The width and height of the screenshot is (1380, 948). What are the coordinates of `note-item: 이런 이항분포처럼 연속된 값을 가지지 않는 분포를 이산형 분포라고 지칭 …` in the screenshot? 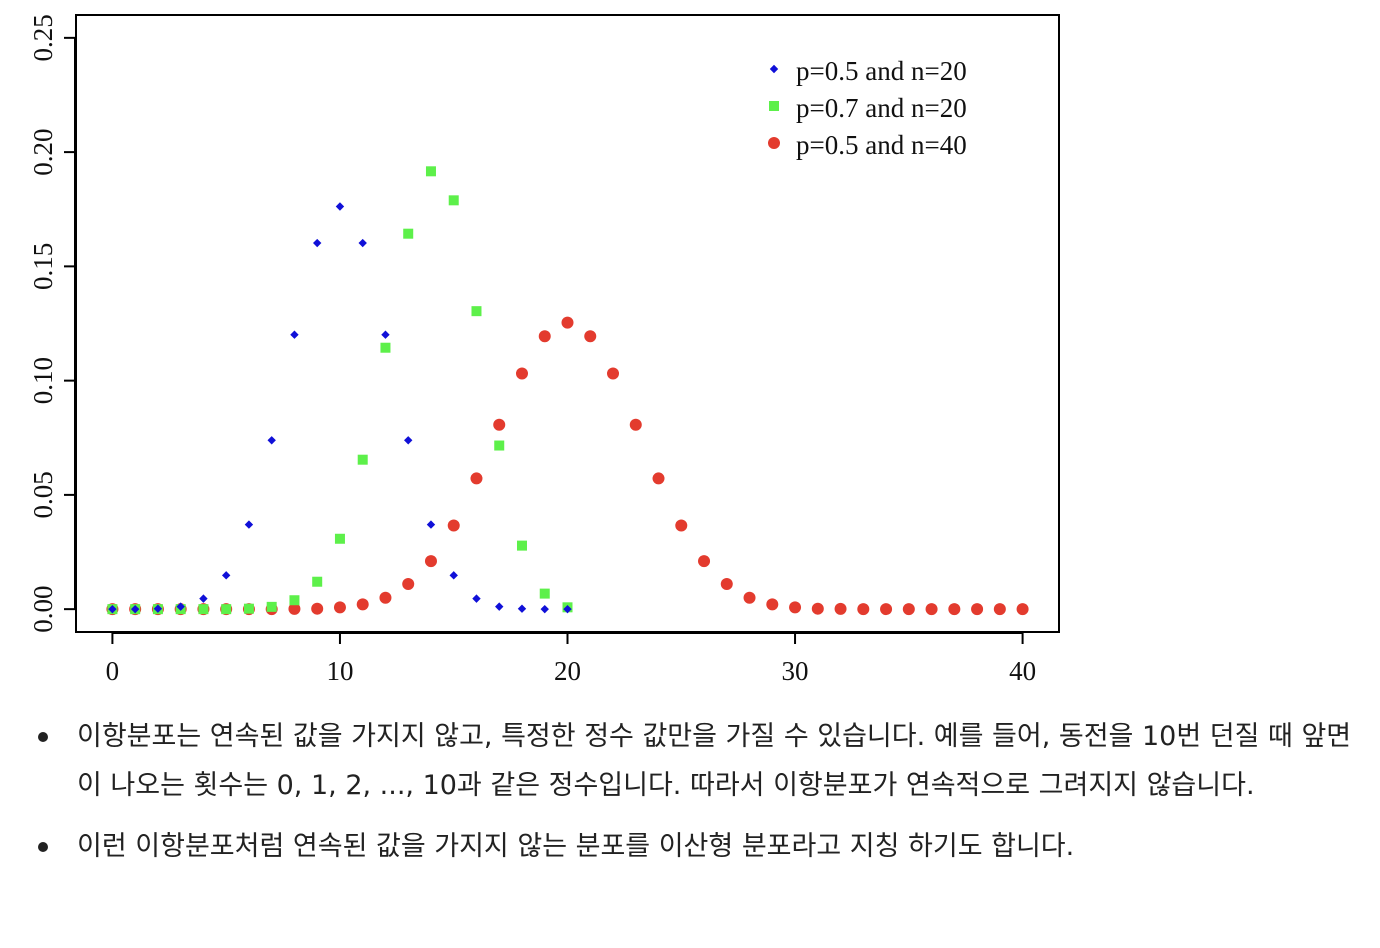 It's located at (690, 846).